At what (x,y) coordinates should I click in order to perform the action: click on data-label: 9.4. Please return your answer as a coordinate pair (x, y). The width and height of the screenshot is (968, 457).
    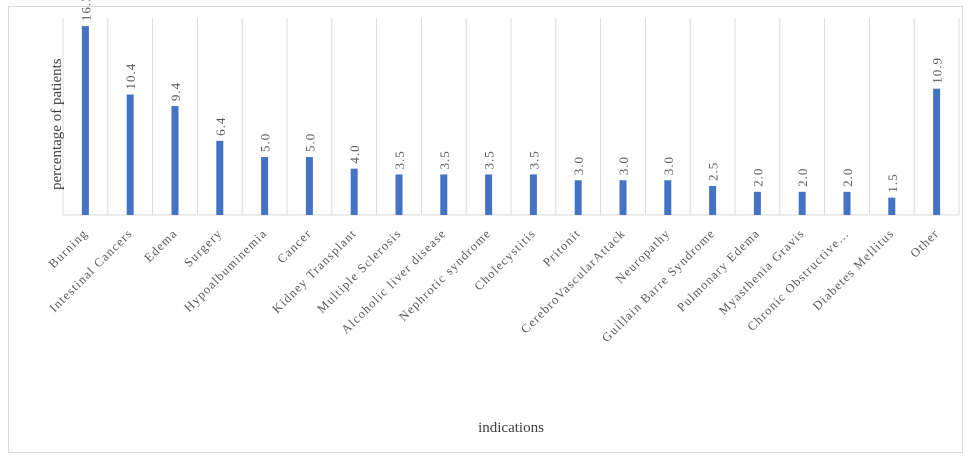
    Looking at the image, I should click on (175, 91).